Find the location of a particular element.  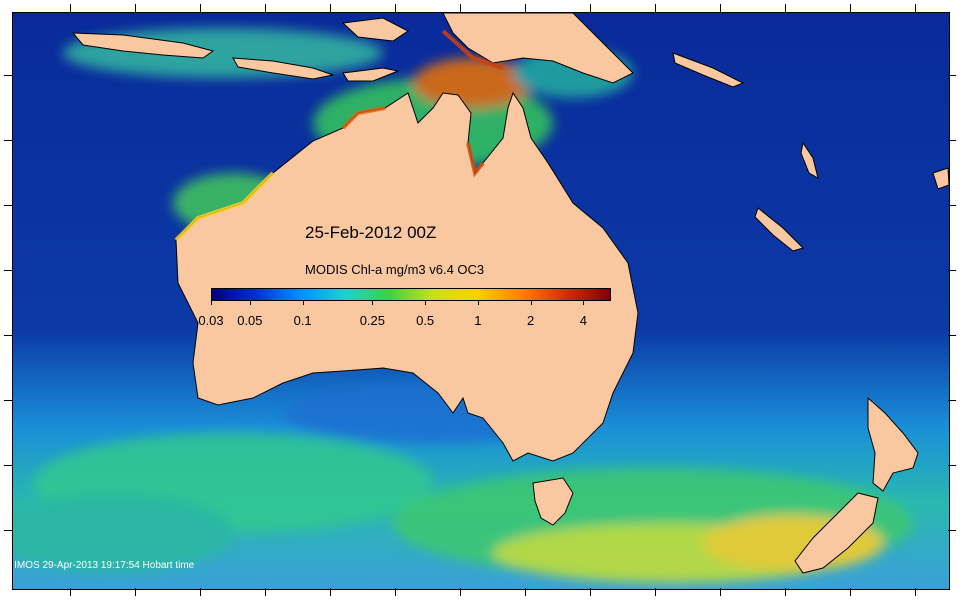

sulawesi-fragment is located at coordinates (375, 29).